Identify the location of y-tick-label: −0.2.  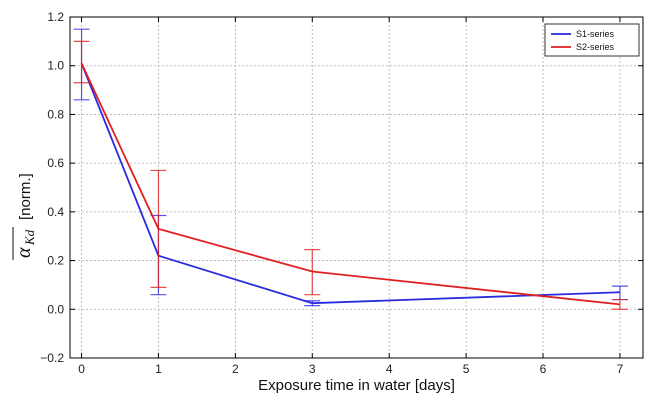
(52, 358).